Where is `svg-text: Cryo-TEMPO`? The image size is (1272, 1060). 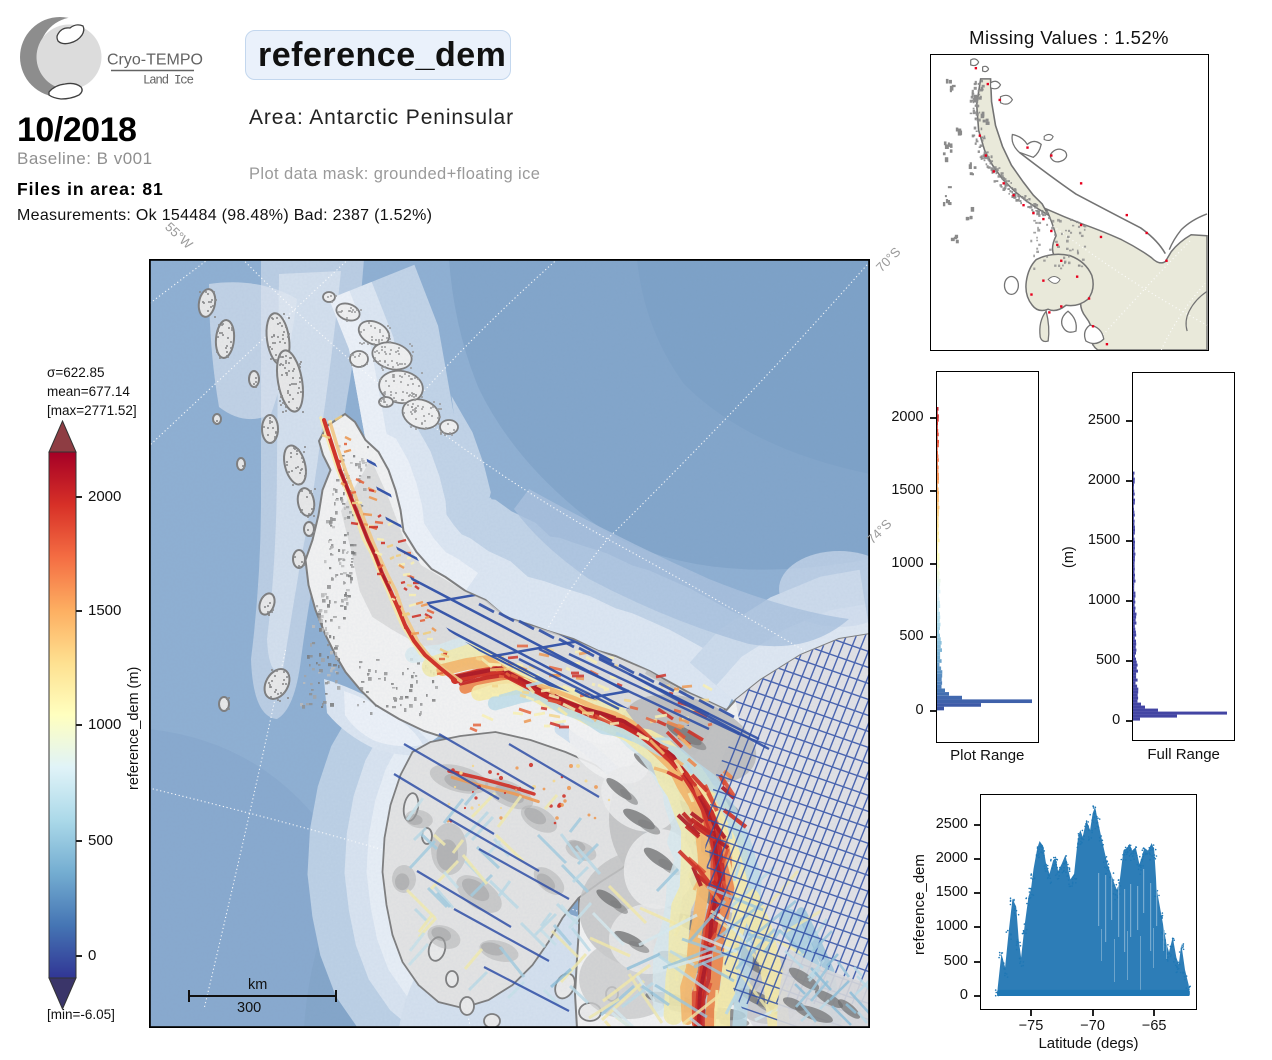
svg-text: Cryo-TEMPO is located at coordinates (155, 60).